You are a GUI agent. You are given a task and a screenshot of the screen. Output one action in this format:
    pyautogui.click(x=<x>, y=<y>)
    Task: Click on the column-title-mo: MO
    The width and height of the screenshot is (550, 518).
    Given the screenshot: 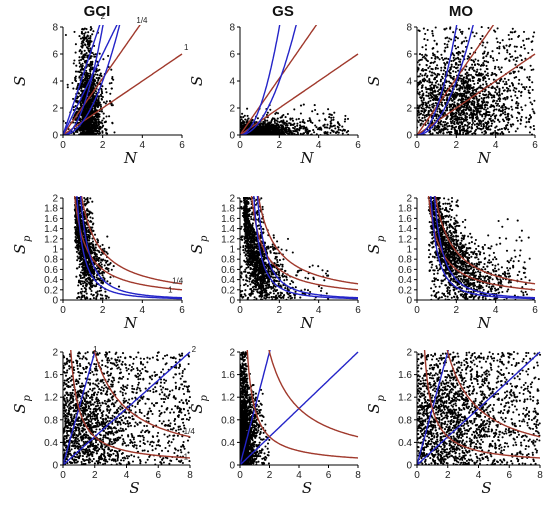 What is the action you would take?
    pyautogui.click(x=461, y=11)
    